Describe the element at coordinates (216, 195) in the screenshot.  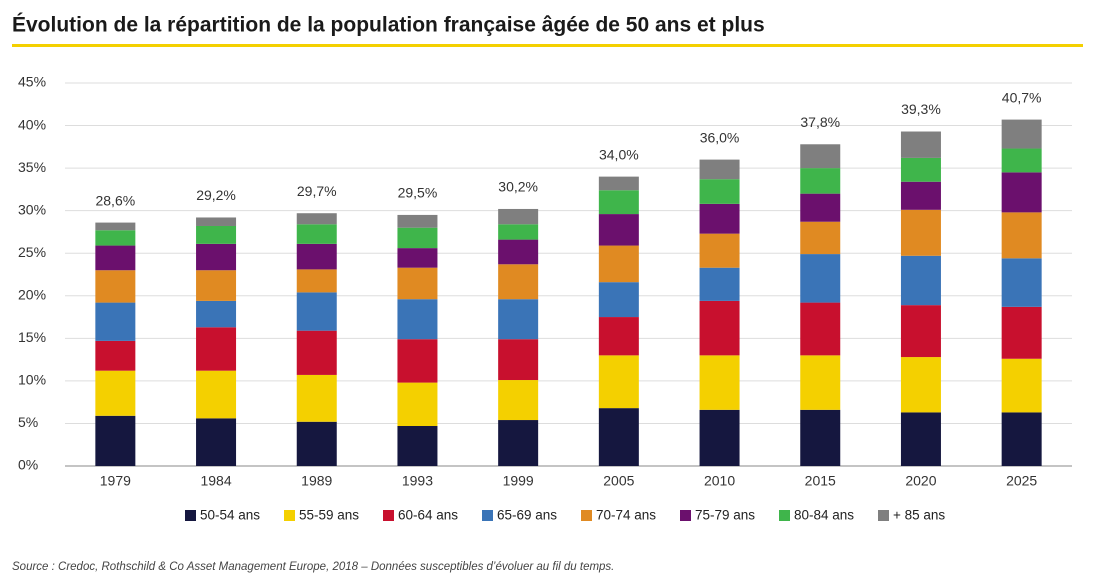
I see `total-label: 29,2%` at that location.